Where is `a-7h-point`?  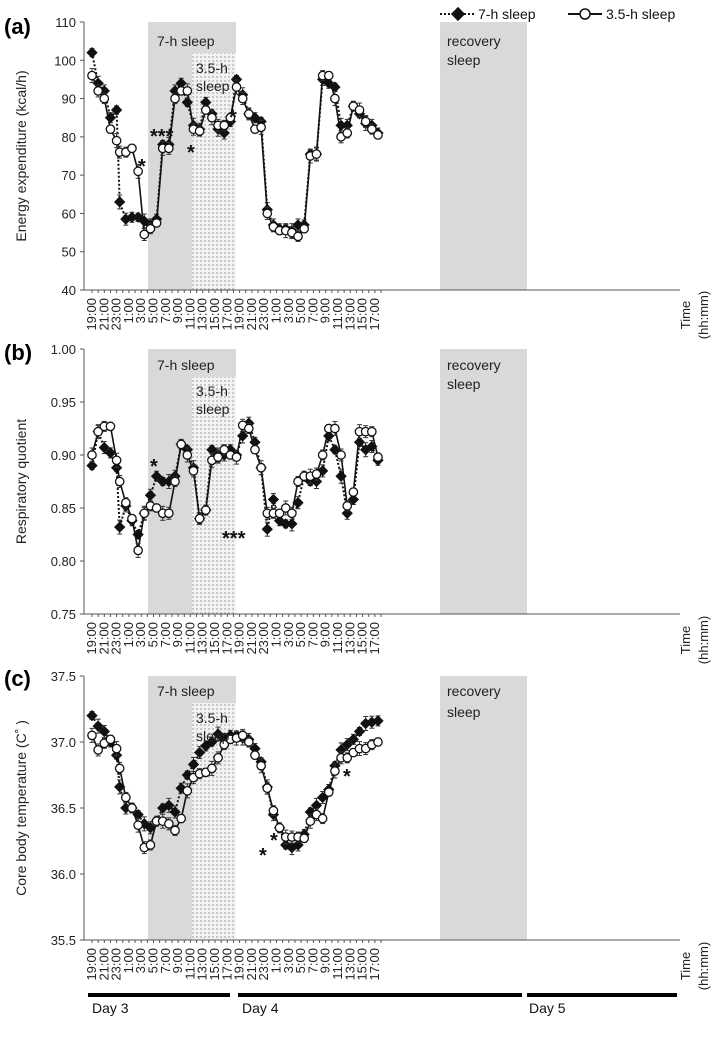
a-7h-point is located at coordinates (120, 202).